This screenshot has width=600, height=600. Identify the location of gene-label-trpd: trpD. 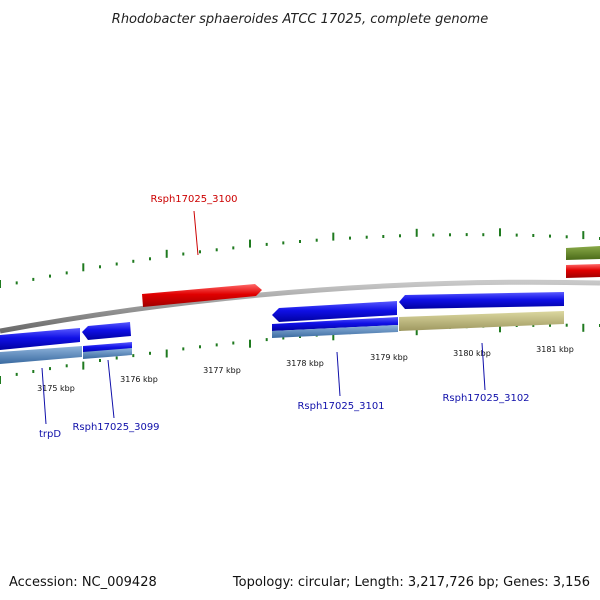
(50, 434).